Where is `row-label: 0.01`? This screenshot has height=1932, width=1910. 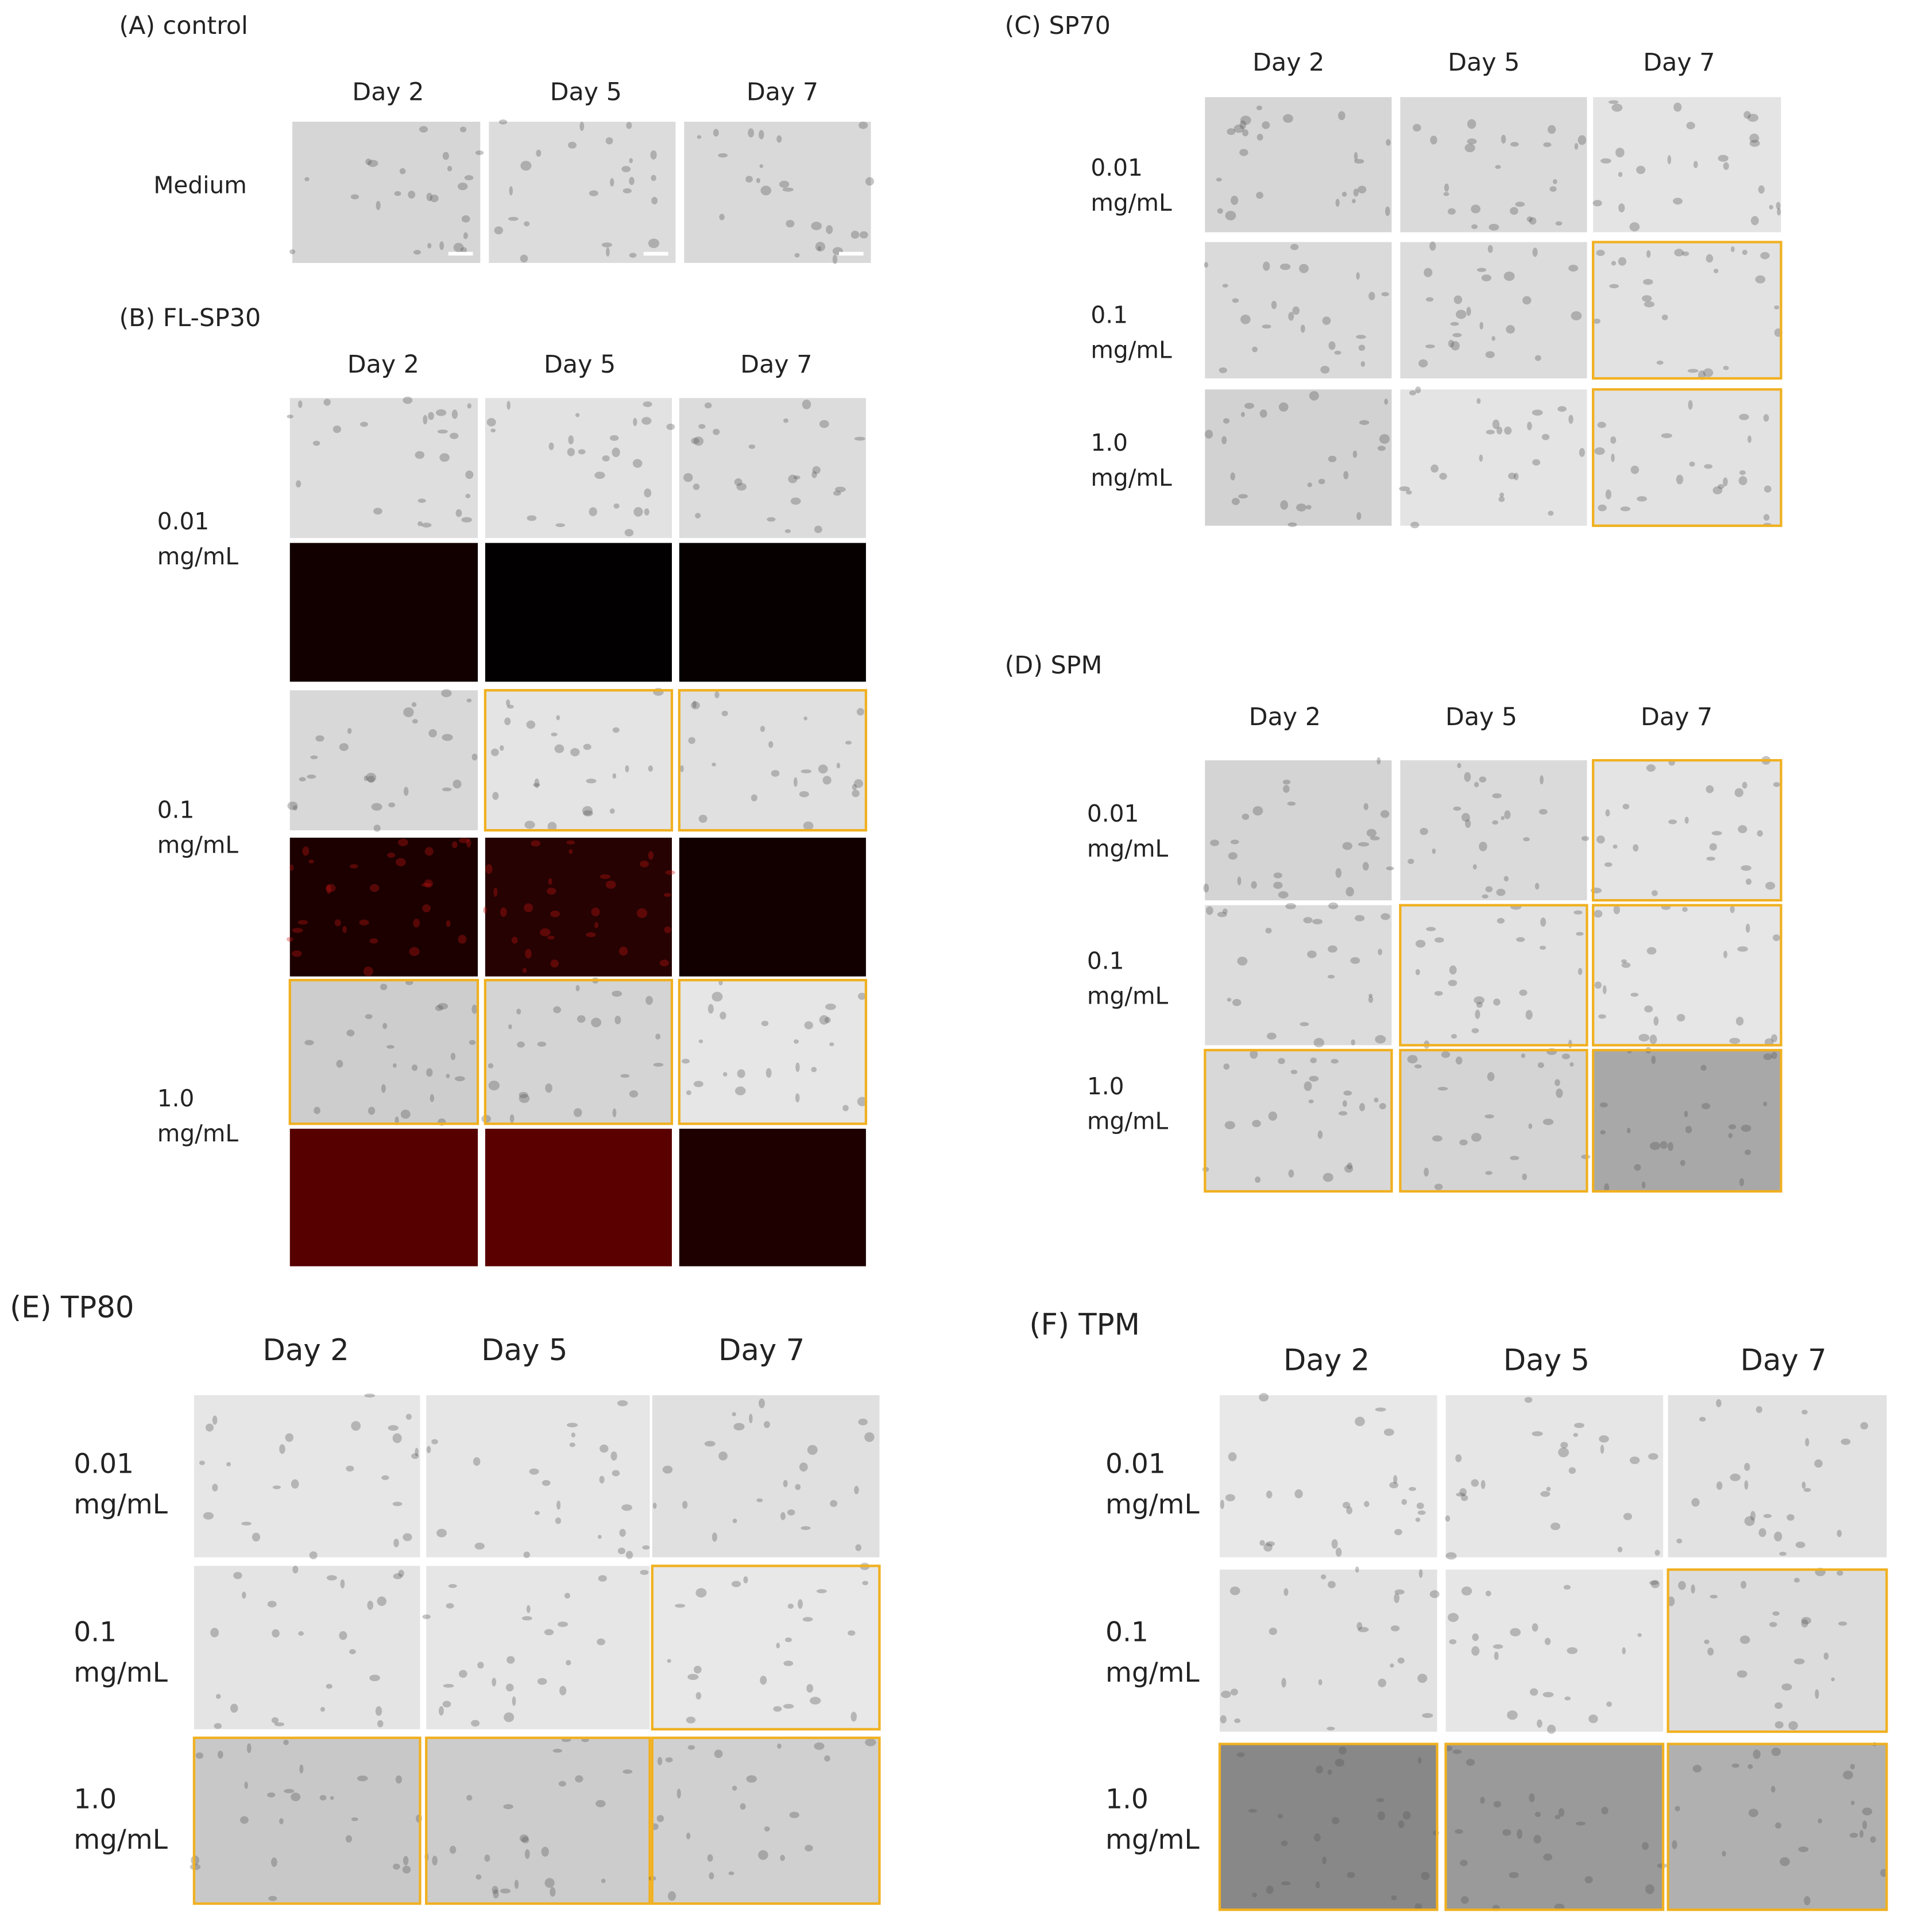 row-label: 0.01 is located at coordinates (1113, 813).